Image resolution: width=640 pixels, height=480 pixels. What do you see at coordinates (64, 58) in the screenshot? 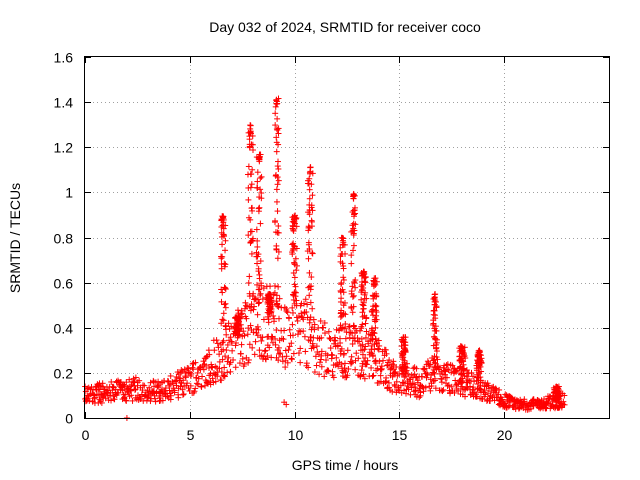
I see `y-tick-label: 1.6` at bounding box center [64, 58].